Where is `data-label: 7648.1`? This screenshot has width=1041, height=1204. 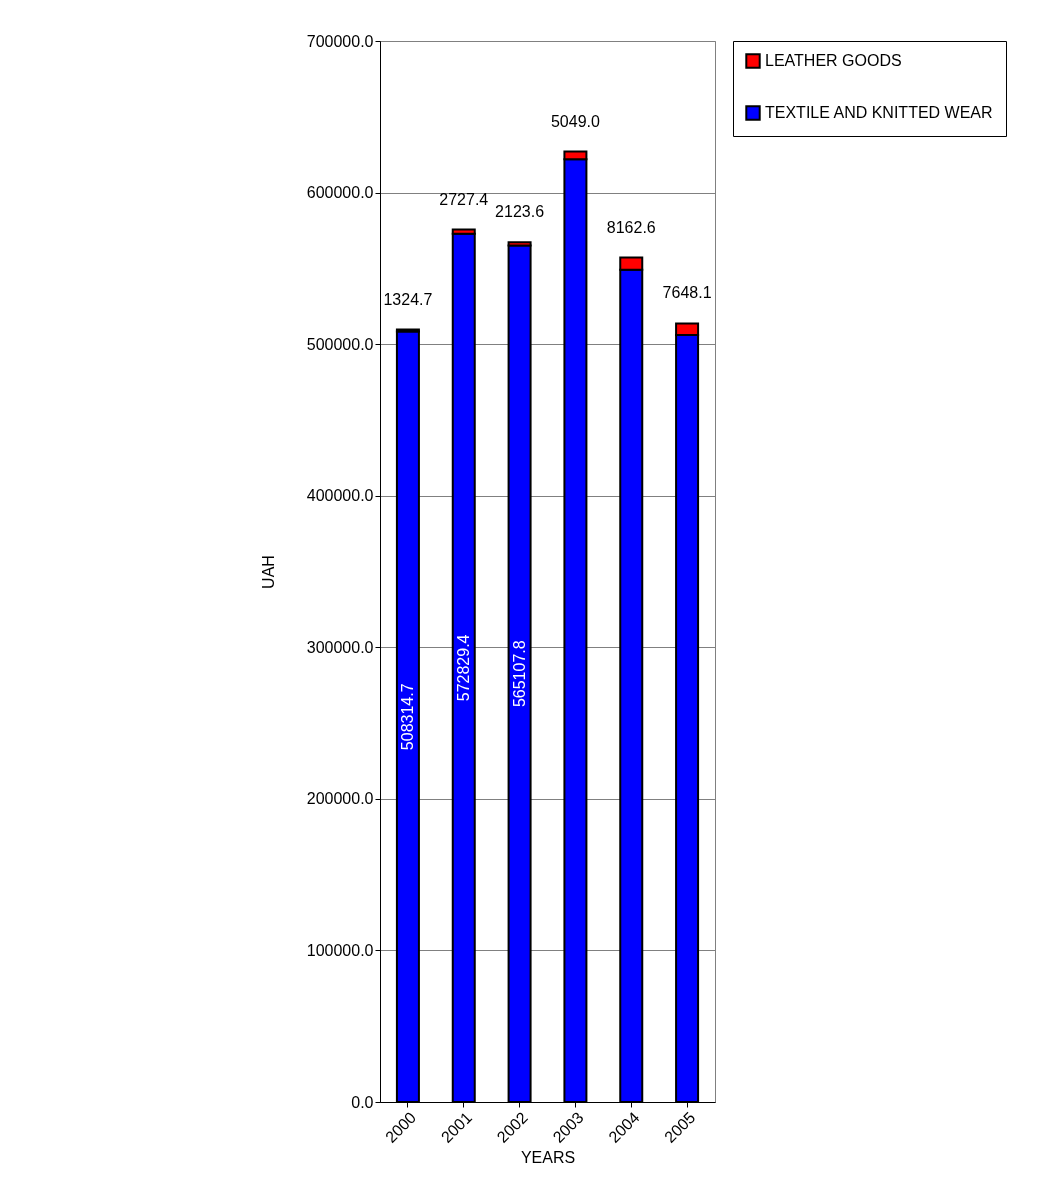
data-label: 7648.1 is located at coordinates (687, 293).